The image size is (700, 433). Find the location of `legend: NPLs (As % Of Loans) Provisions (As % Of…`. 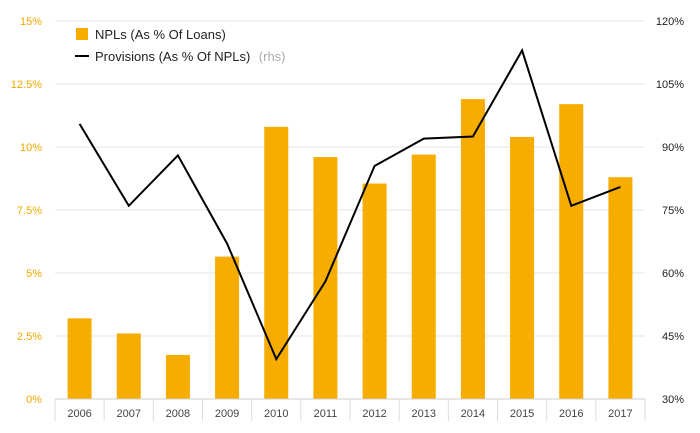

legend: NPLs (As % Of Loans) Provisions (As % Of… is located at coordinates (180, 46).